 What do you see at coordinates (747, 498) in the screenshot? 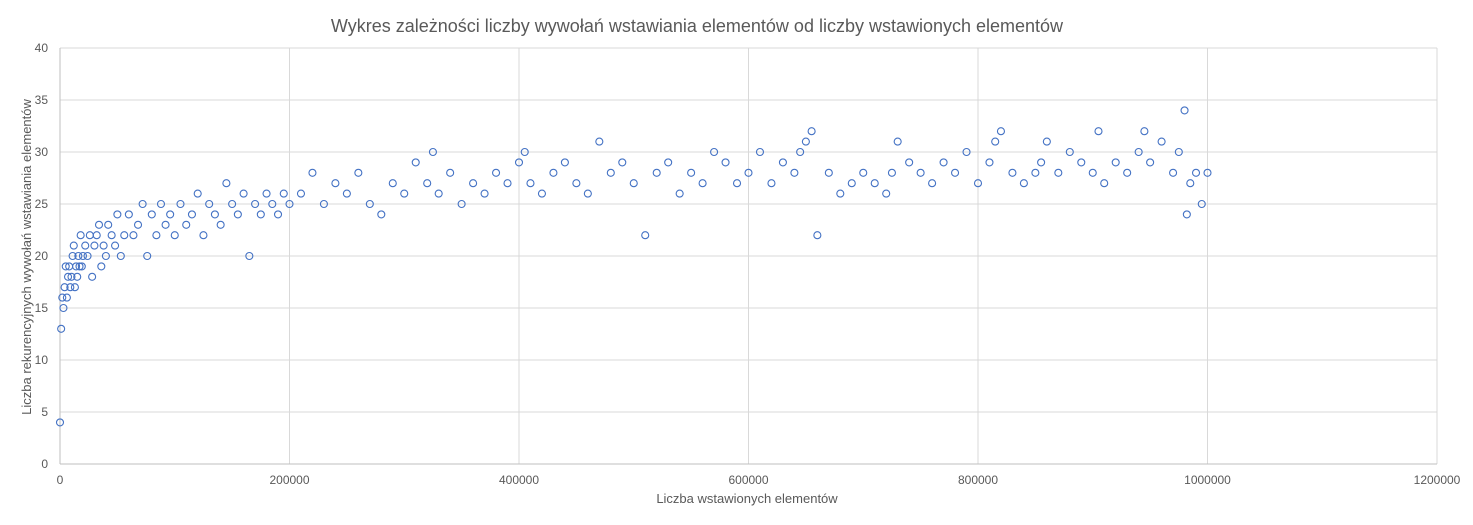
I see `x-axis-label: Liczba wstawionych elementów` at bounding box center [747, 498].